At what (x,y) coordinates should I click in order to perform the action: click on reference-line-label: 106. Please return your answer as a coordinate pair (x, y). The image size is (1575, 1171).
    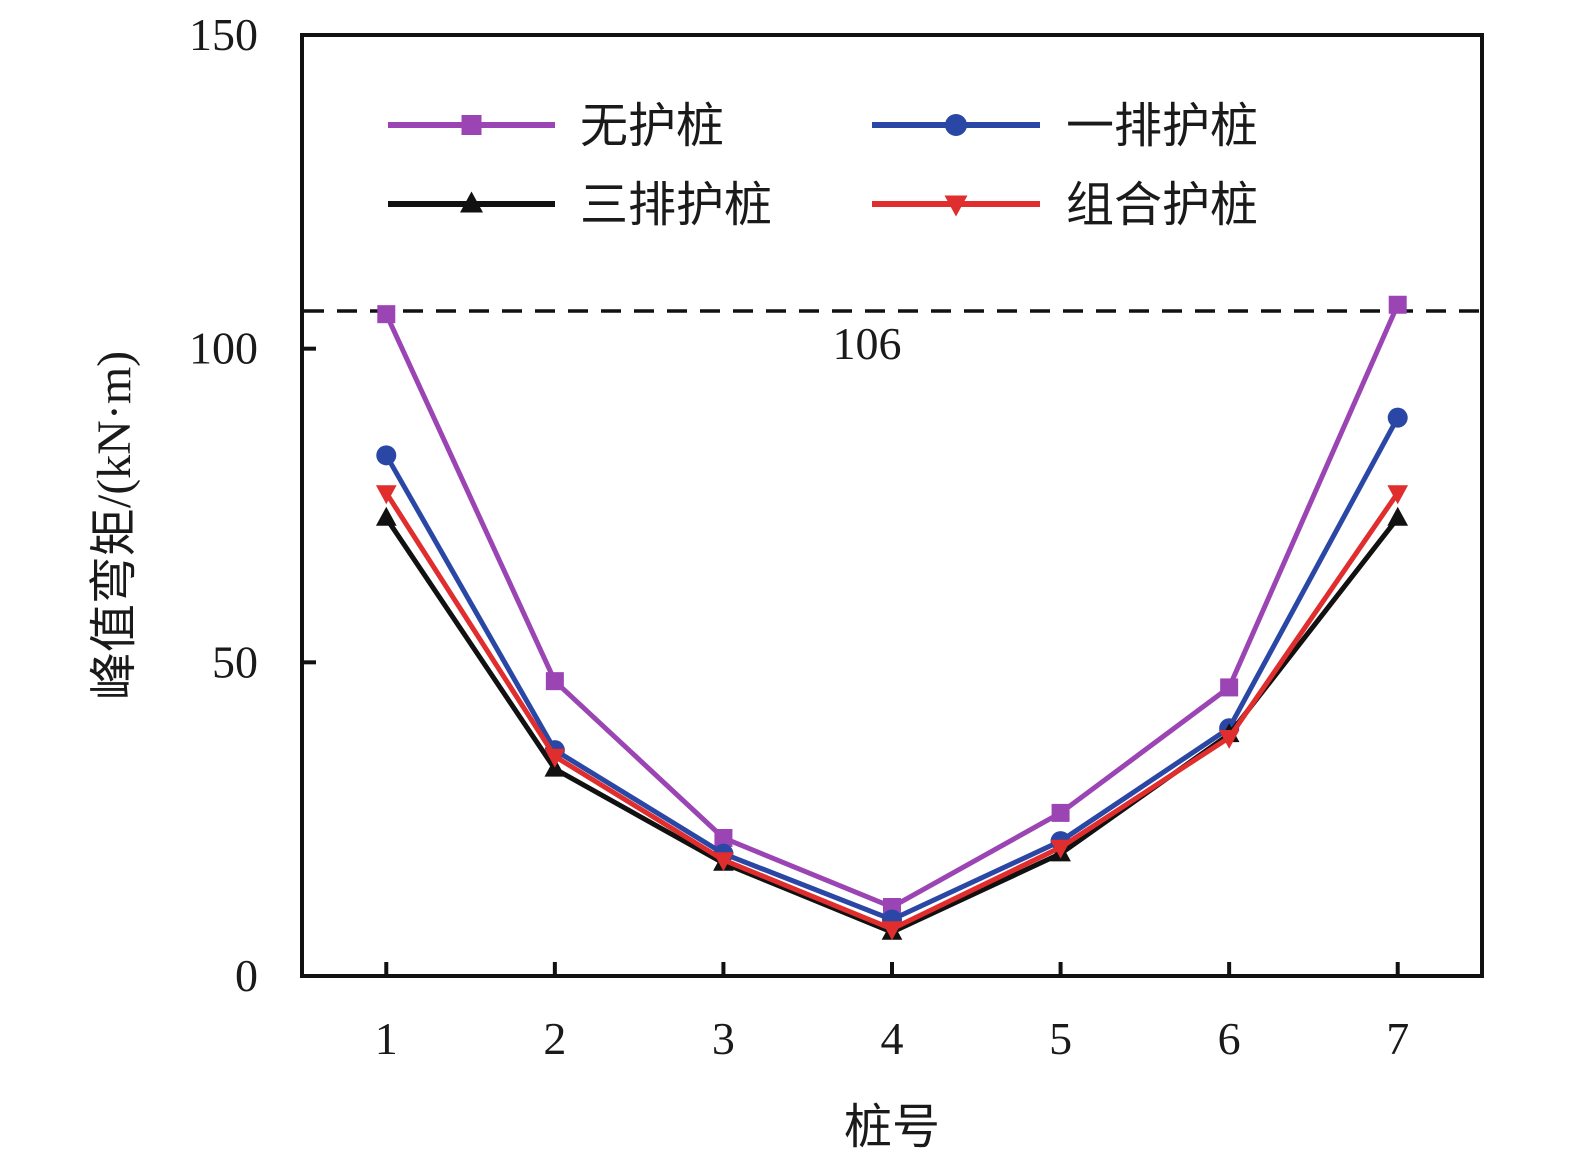
    Looking at the image, I should click on (867, 343).